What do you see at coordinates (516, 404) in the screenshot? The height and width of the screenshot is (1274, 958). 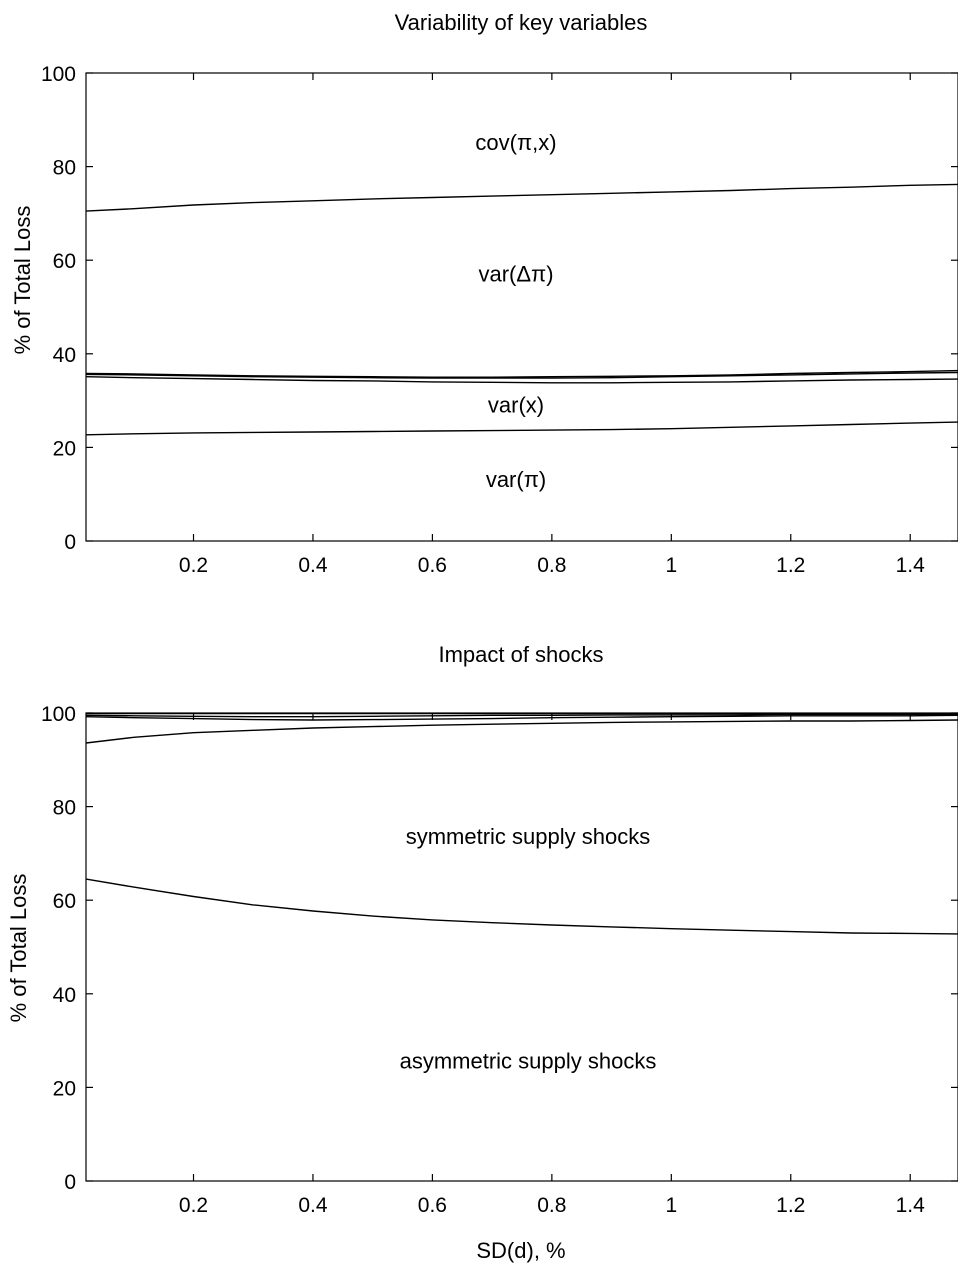 I see `region-label: var(x)` at bounding box center [516, 404].